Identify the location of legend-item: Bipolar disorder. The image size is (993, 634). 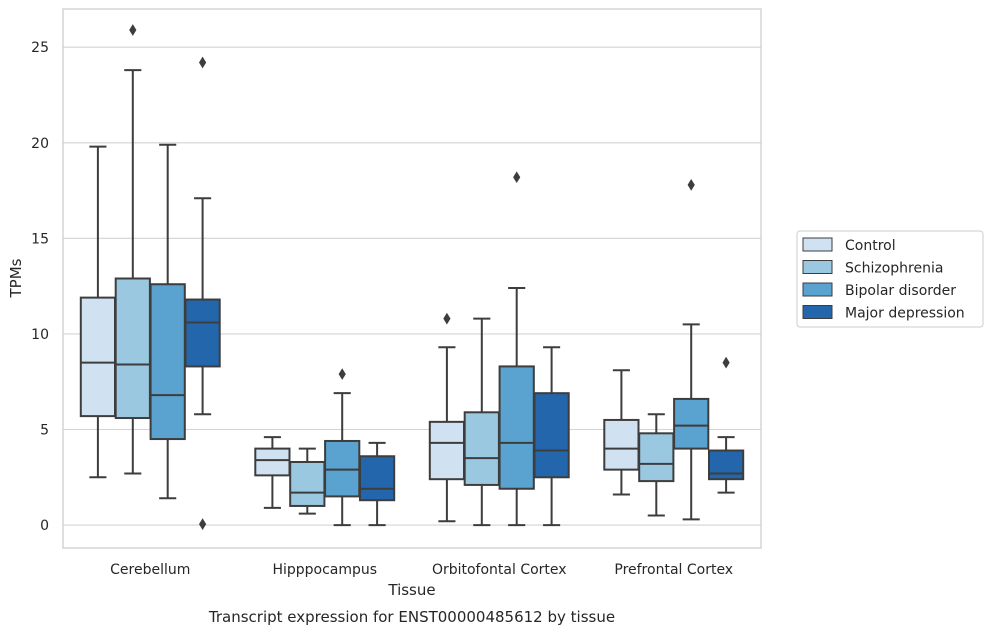
(879, 290).